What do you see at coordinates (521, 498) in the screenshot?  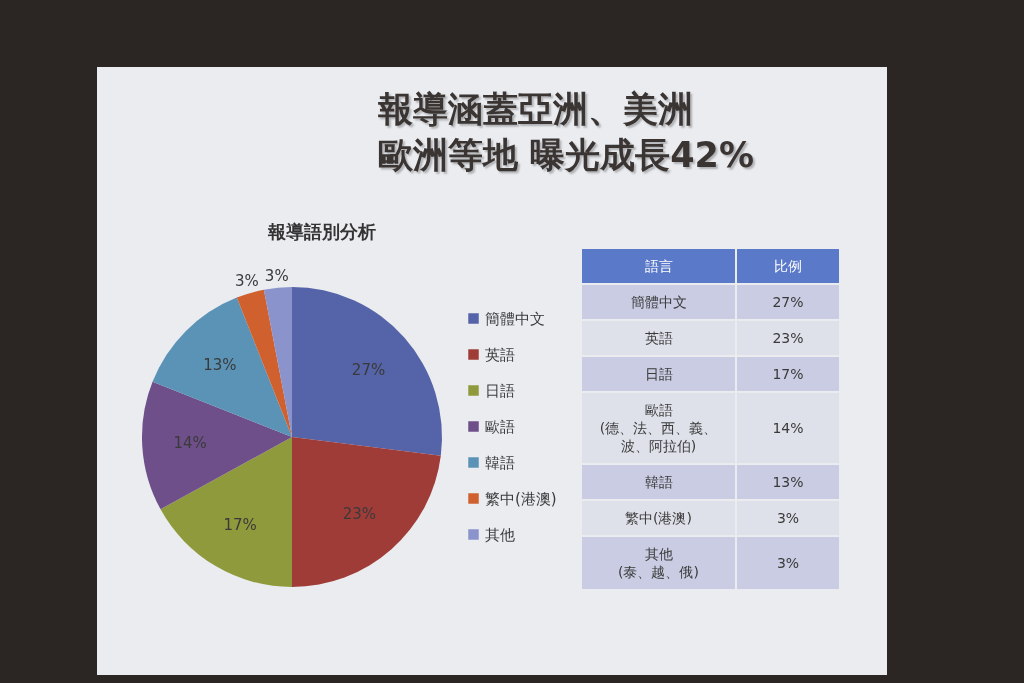 I see `legend-label: 繁中(港澳)` at bounding box center [521, 498].